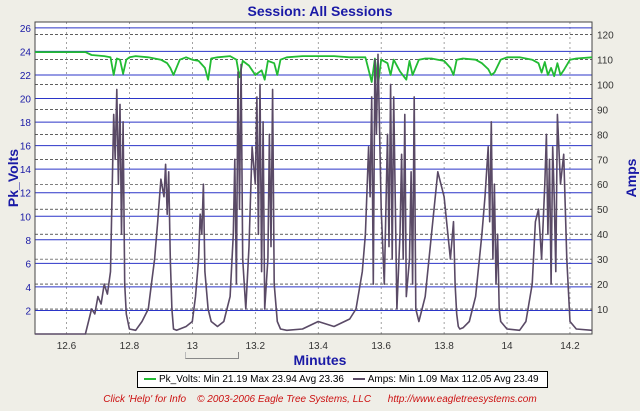  What do you see at coordinates (381, 346) in the screenshot?
I see `x-tick-label: 13.6` at bounding box center [381, 346].